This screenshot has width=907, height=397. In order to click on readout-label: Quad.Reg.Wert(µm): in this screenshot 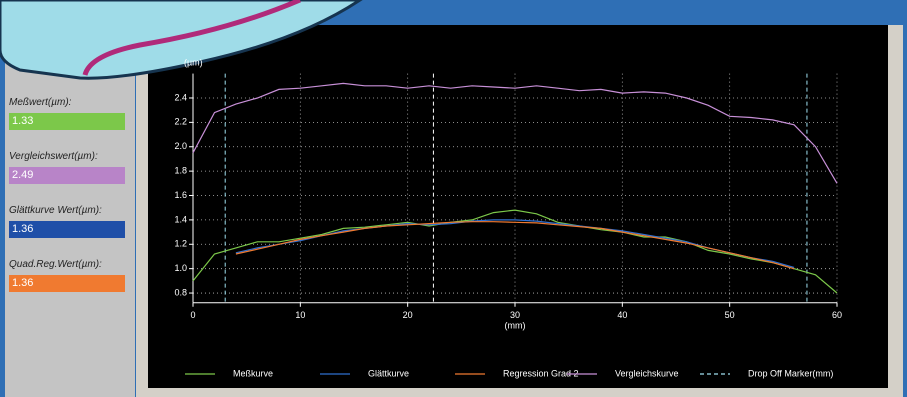, I will do `click(55, 264)`.